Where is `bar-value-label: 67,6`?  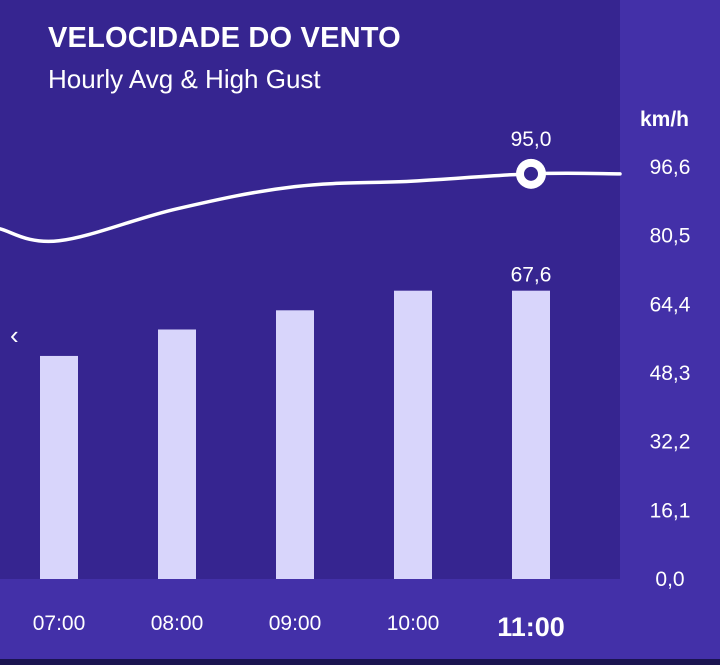
bar-value-label: 67,6 is located at coordinates (531, 275).